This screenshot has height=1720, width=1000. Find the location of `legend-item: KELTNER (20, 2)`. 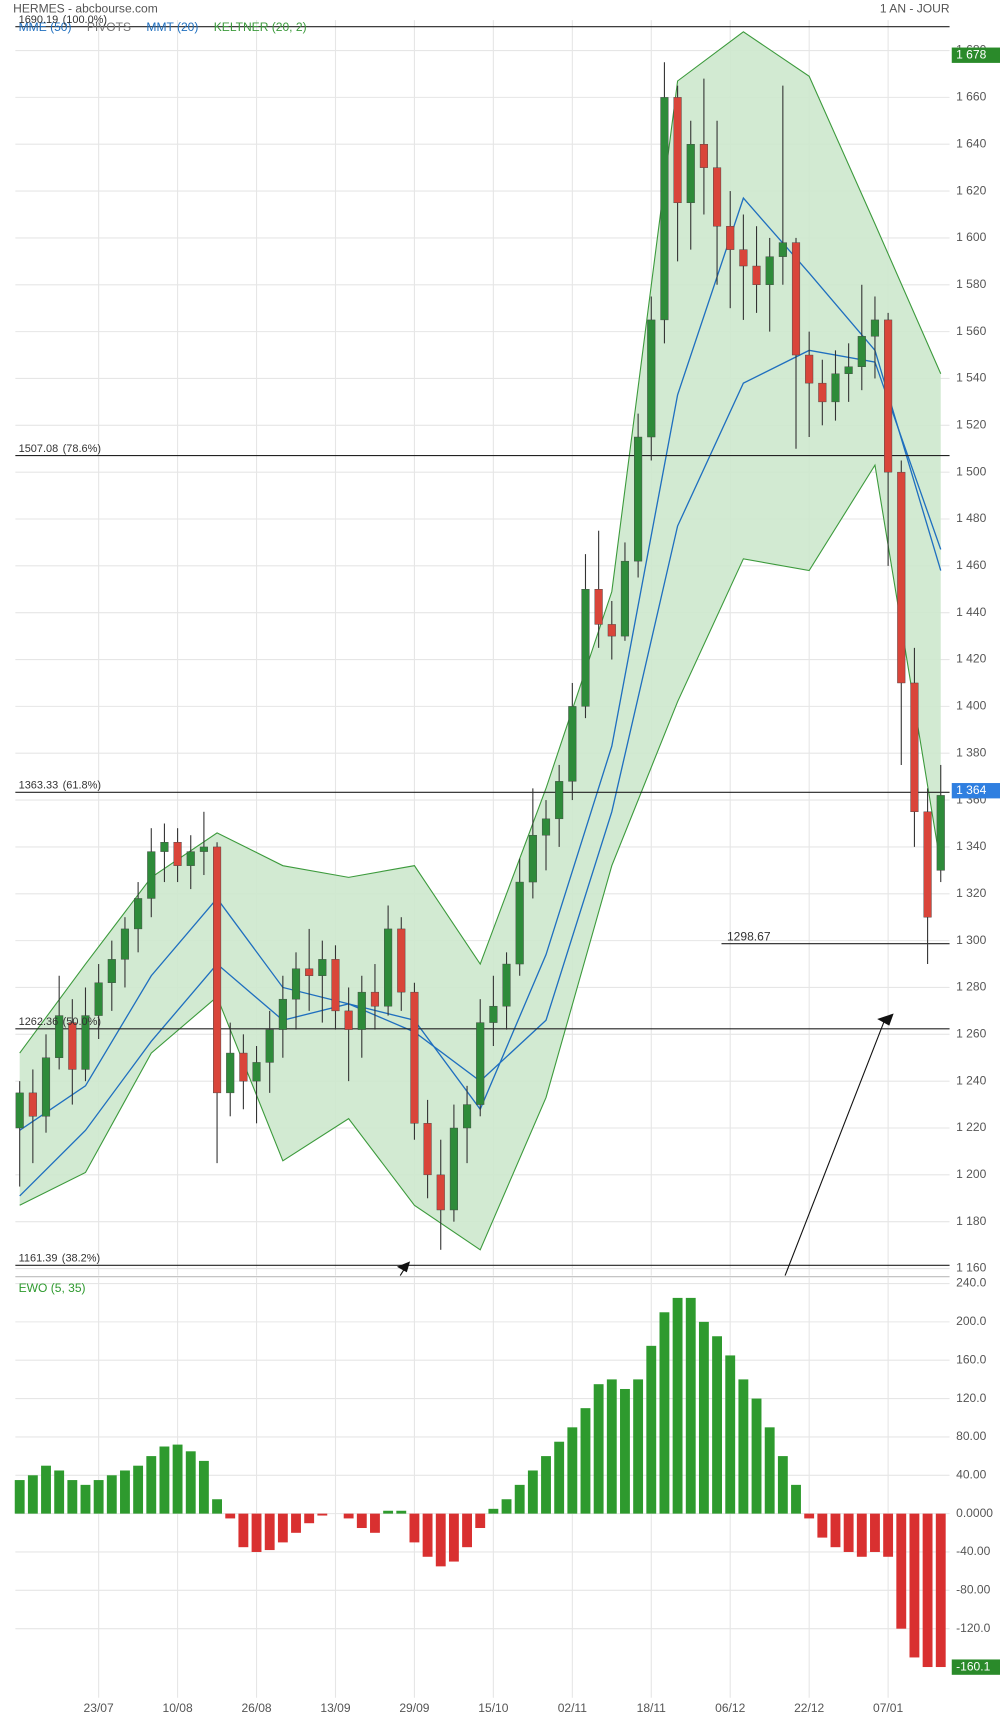

legend-item: KELTNER (20, 2) is located at coordinates (260, 27).